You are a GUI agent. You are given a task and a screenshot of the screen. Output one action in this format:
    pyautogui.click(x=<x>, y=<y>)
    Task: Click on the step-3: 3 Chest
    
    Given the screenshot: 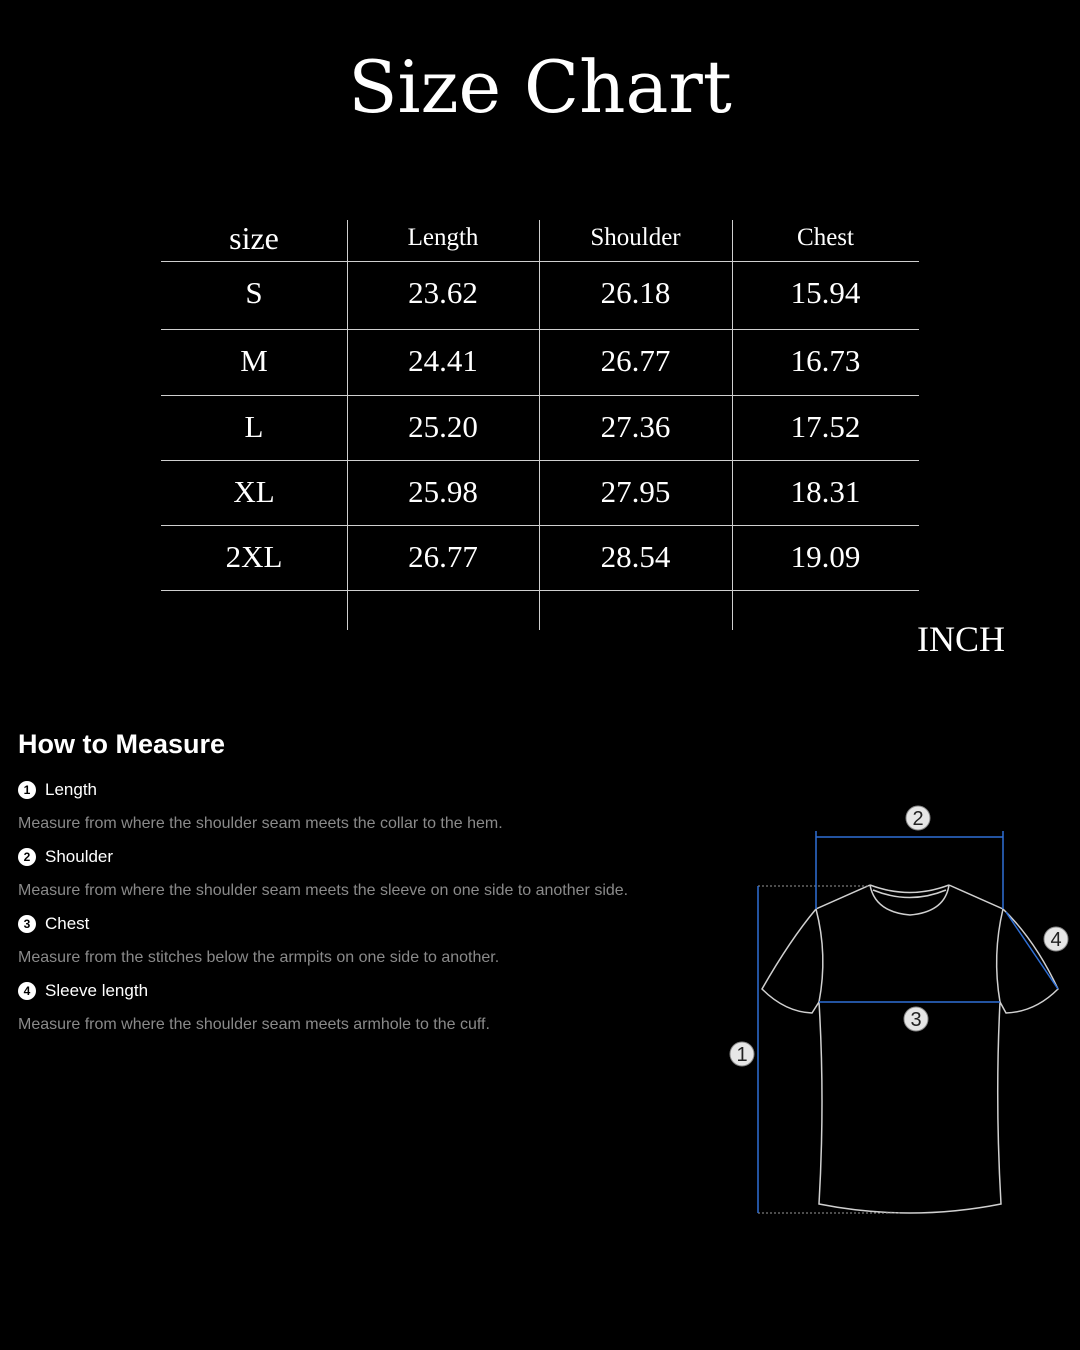 What is the action you would take?
    pyautogui.click(x=53, y=924)
    